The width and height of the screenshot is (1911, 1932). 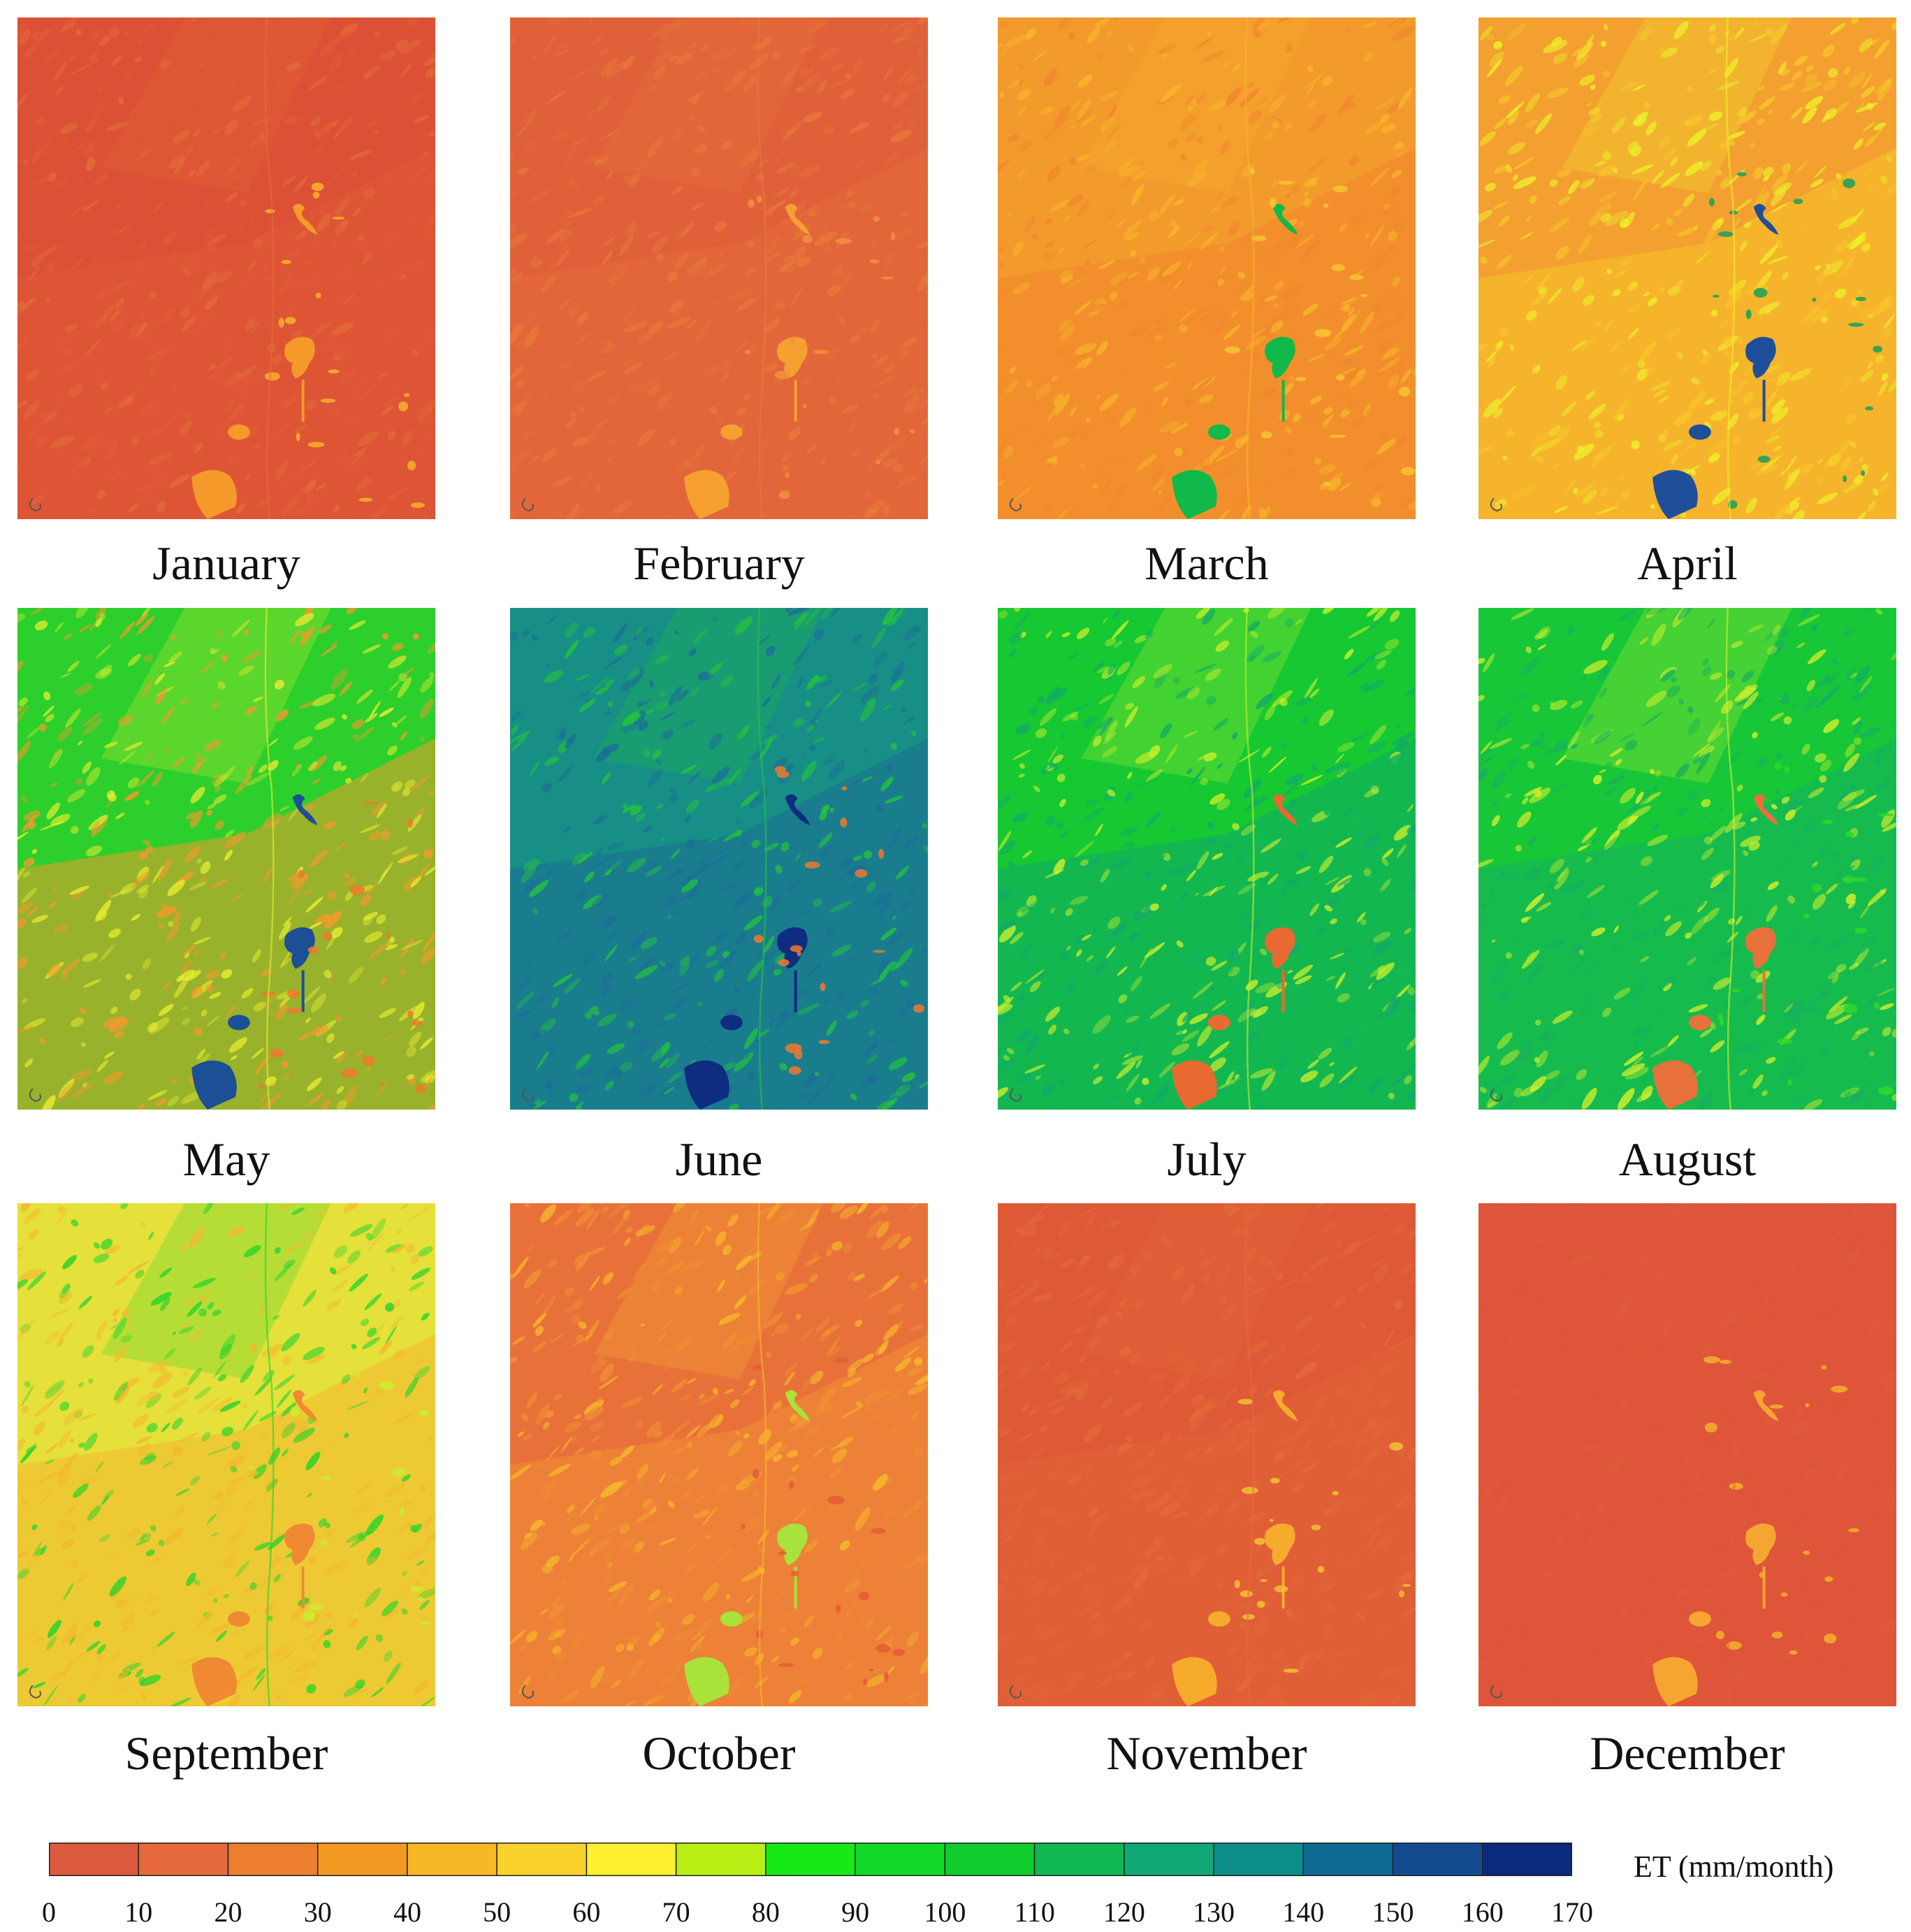 I want to click on colorbar-tick-label: 170, so click(x=1572, y=1912).